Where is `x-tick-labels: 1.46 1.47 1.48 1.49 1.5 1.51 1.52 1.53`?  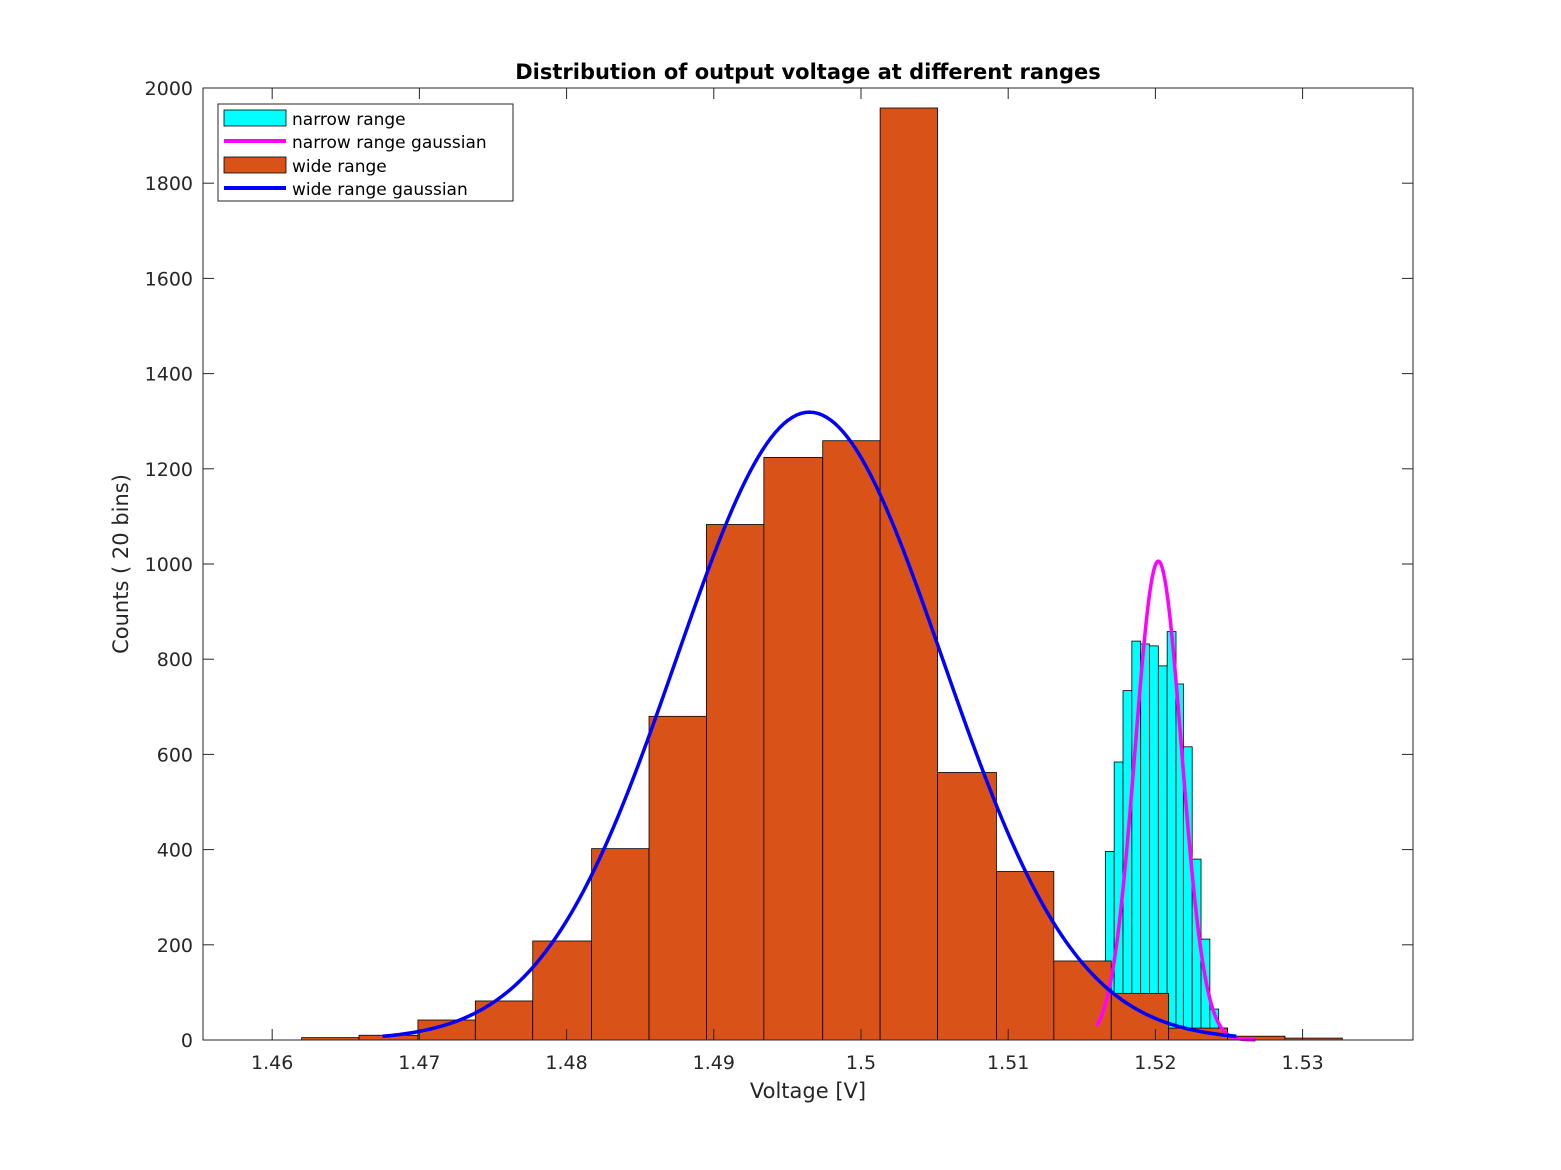
x-tick-labels: 1.46 1.47 1.48 1.49 1.5 1.51 1.52 1.53 is located at coordinates (787, 1063).